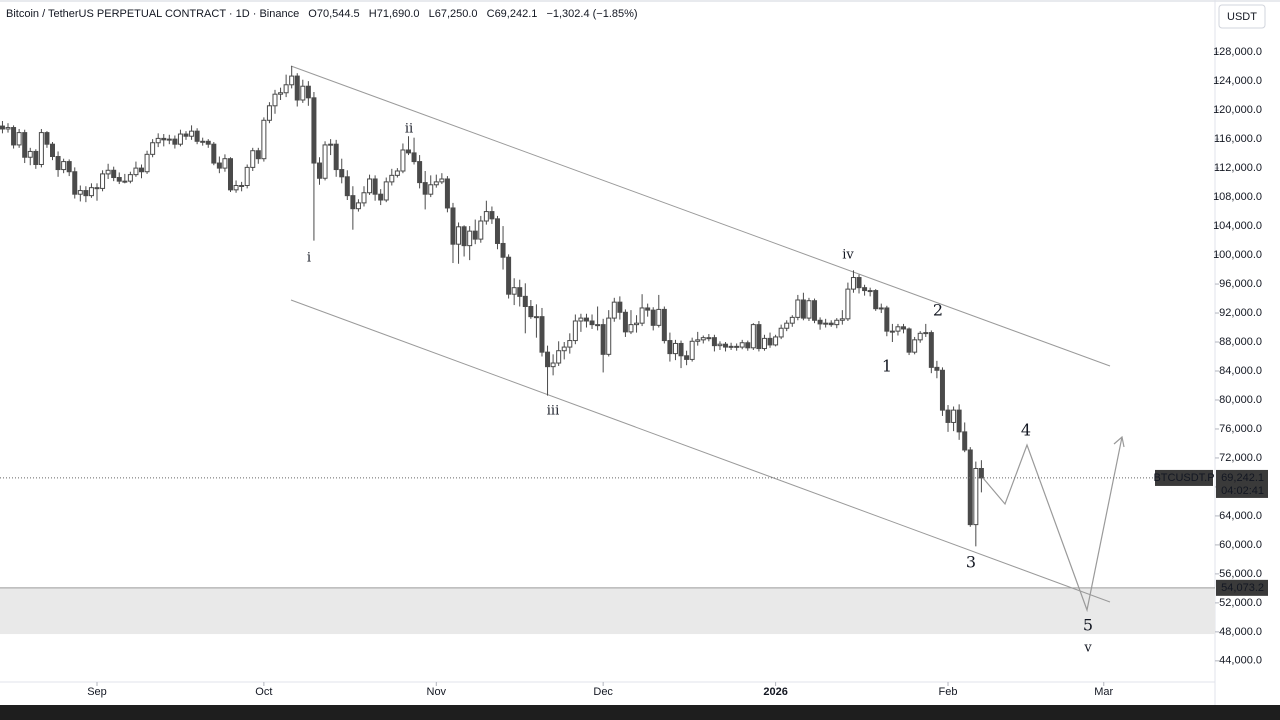  I want to click on ohlc-value: 71,690.0, so click(398, 14).